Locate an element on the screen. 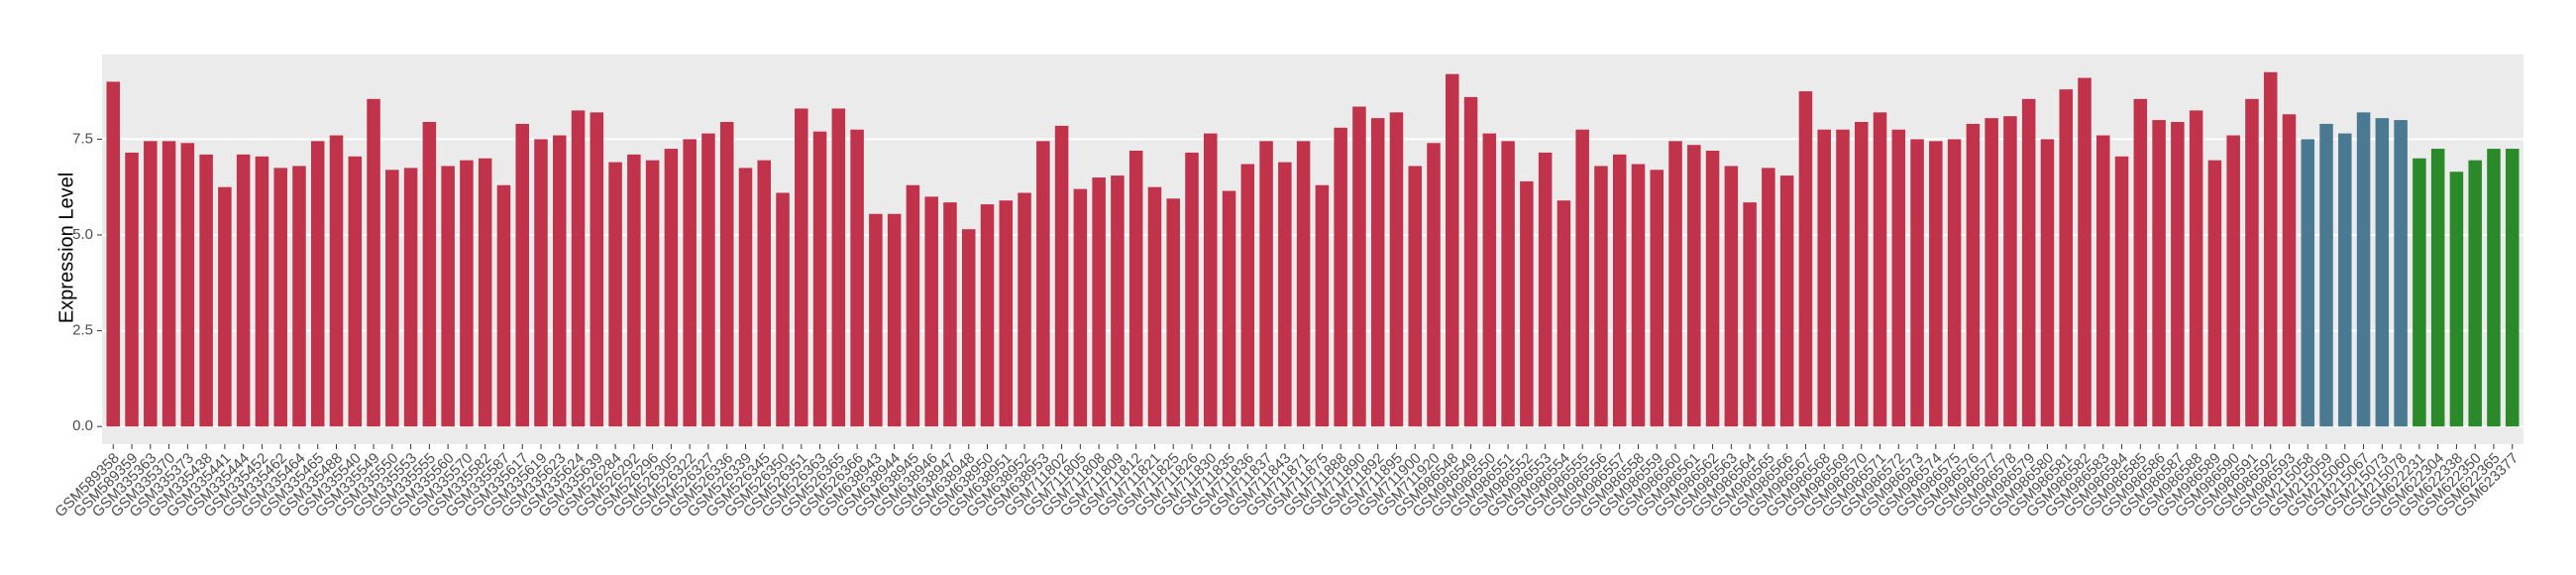 This screenshot has height=575, width=2576. y-axis-title: Expression Level is located at coordinates (66, 247).